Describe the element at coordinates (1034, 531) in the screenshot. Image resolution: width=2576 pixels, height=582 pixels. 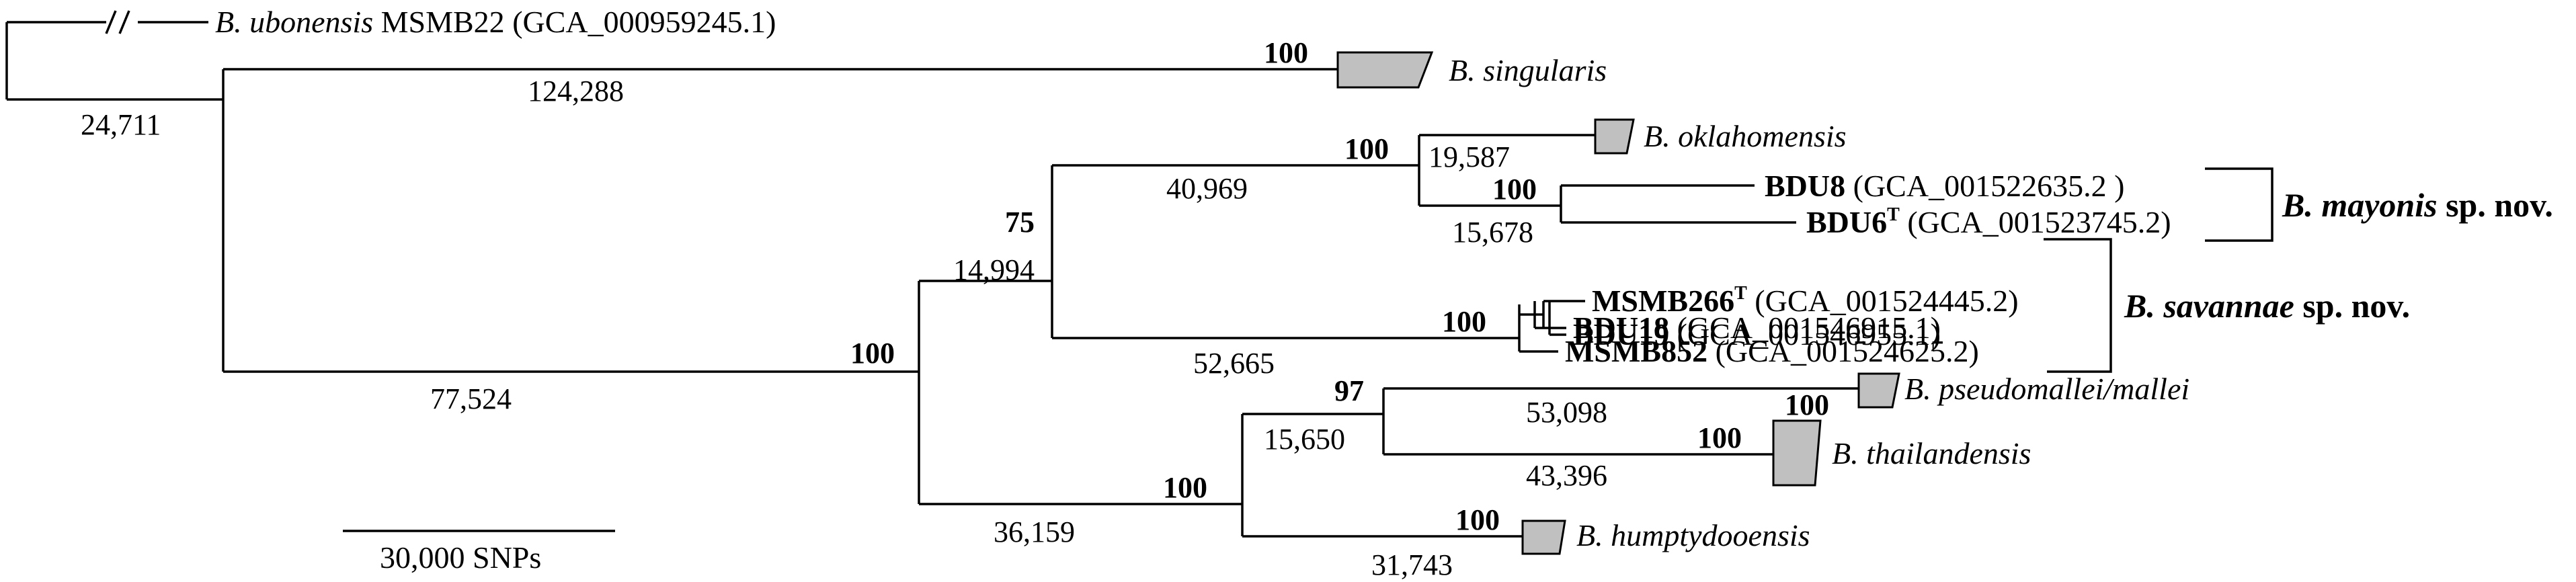
I see `length-lower: 36,159` at that location.